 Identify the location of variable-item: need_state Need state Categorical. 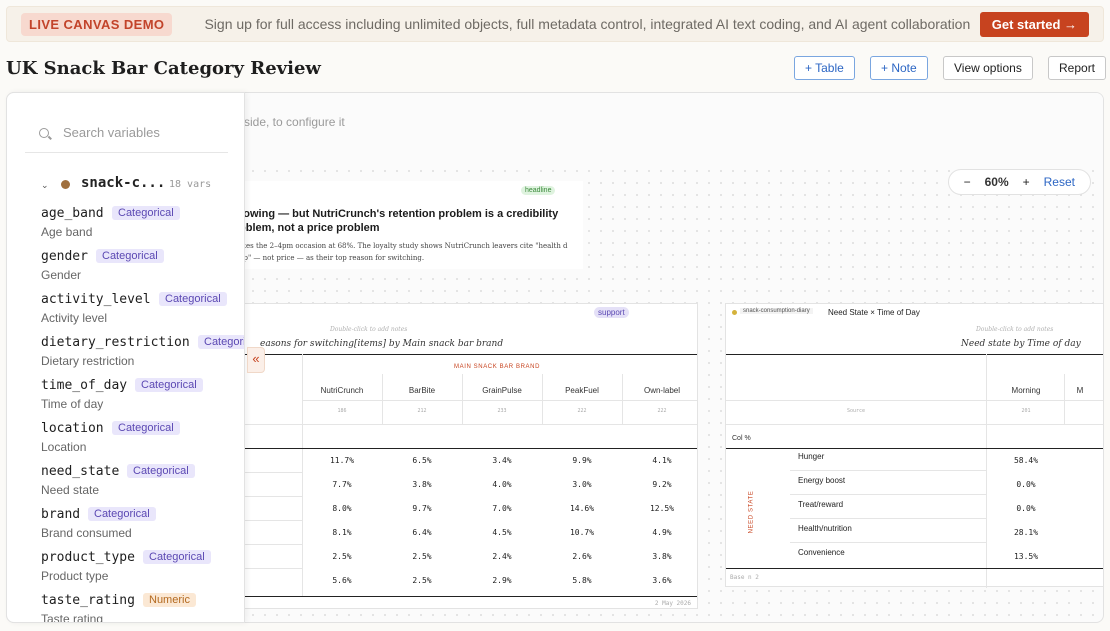
(142, 483).